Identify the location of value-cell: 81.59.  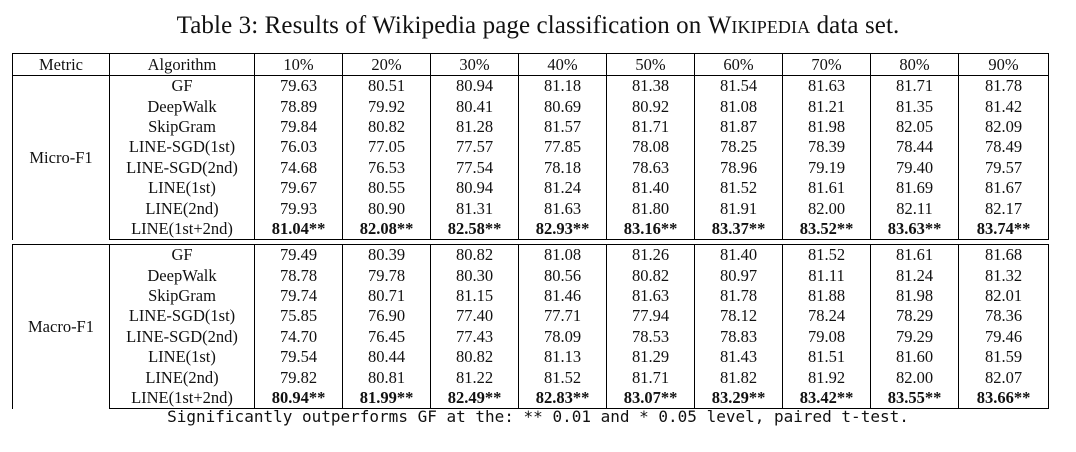
(1003, 357).